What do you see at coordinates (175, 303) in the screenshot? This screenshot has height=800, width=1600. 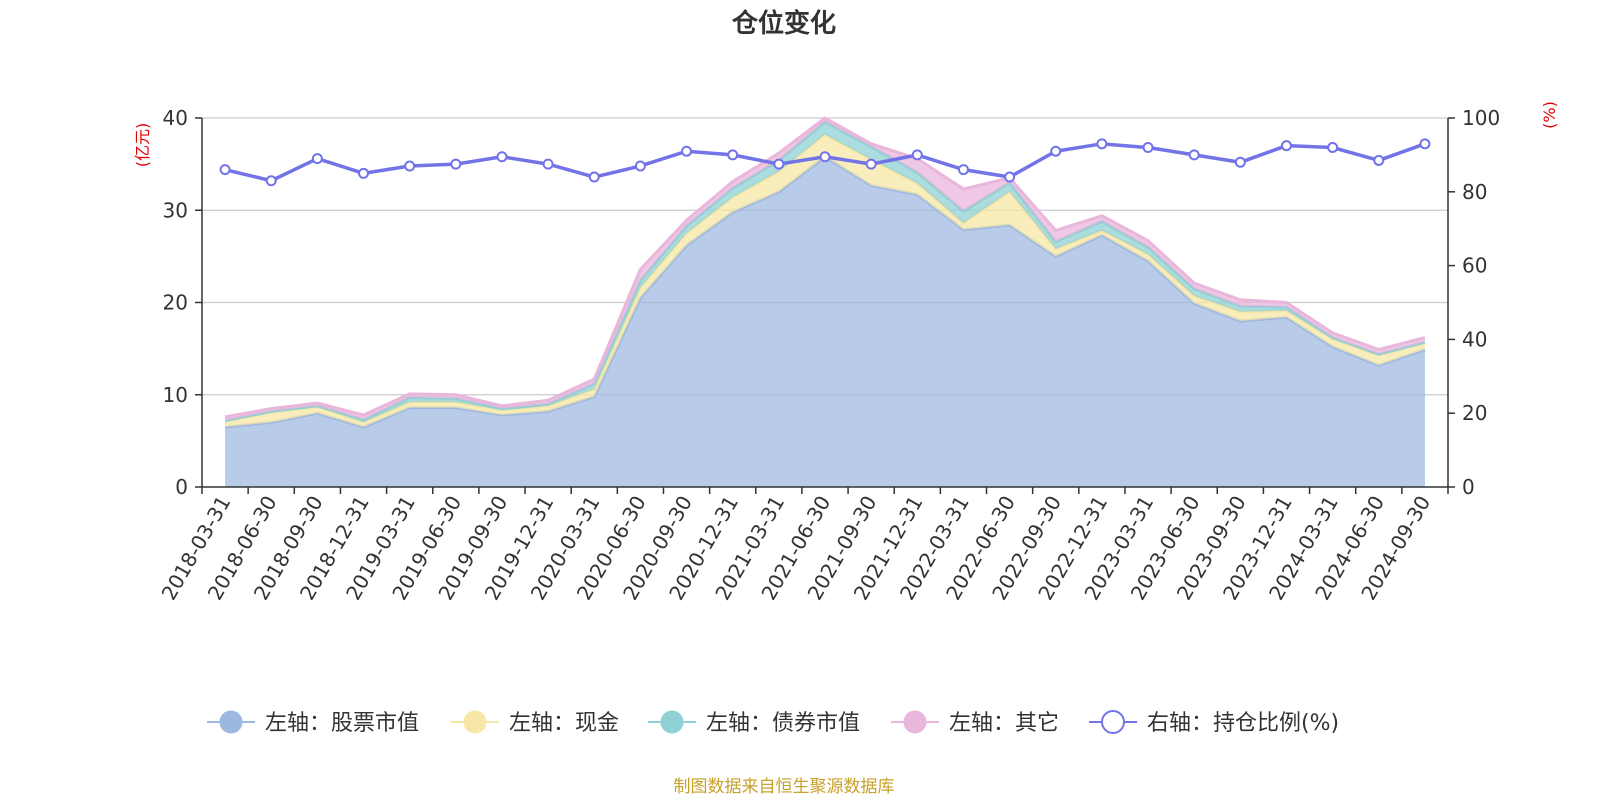 I see `left-tick-label: 20` at bounding box center [175, 303].